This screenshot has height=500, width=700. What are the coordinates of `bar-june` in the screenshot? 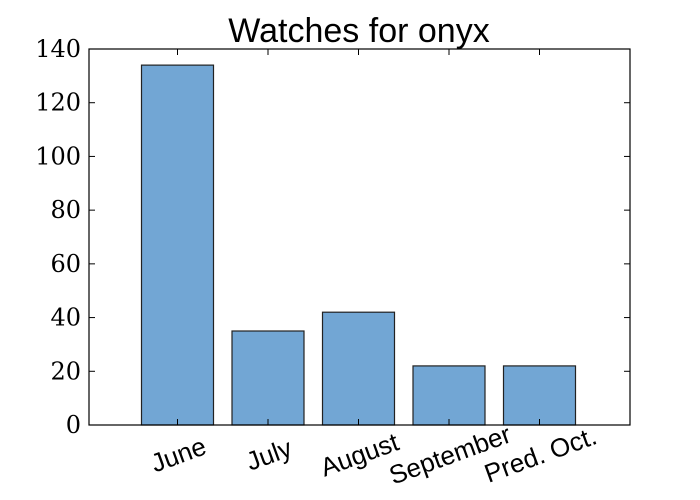 It's located at (177, 245).